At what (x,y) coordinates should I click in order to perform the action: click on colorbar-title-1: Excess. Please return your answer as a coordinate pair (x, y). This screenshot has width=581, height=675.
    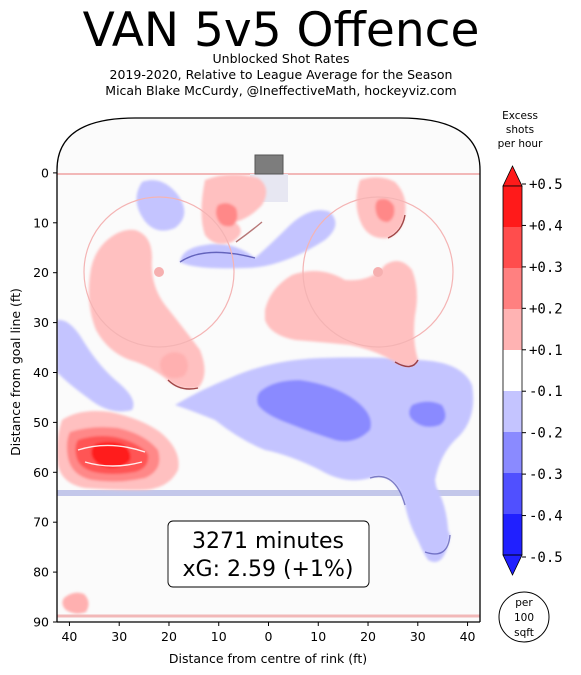
    Looking at the image, I should click on (520, 116).